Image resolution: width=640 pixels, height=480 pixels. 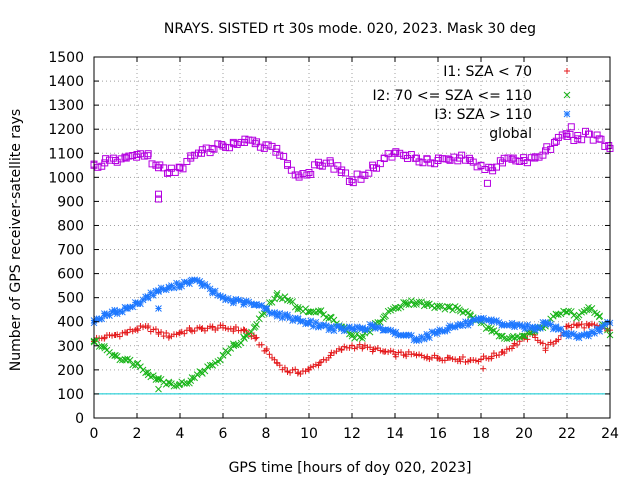 I want to click on x-tick-label: 14, so click(x=395, y=434).